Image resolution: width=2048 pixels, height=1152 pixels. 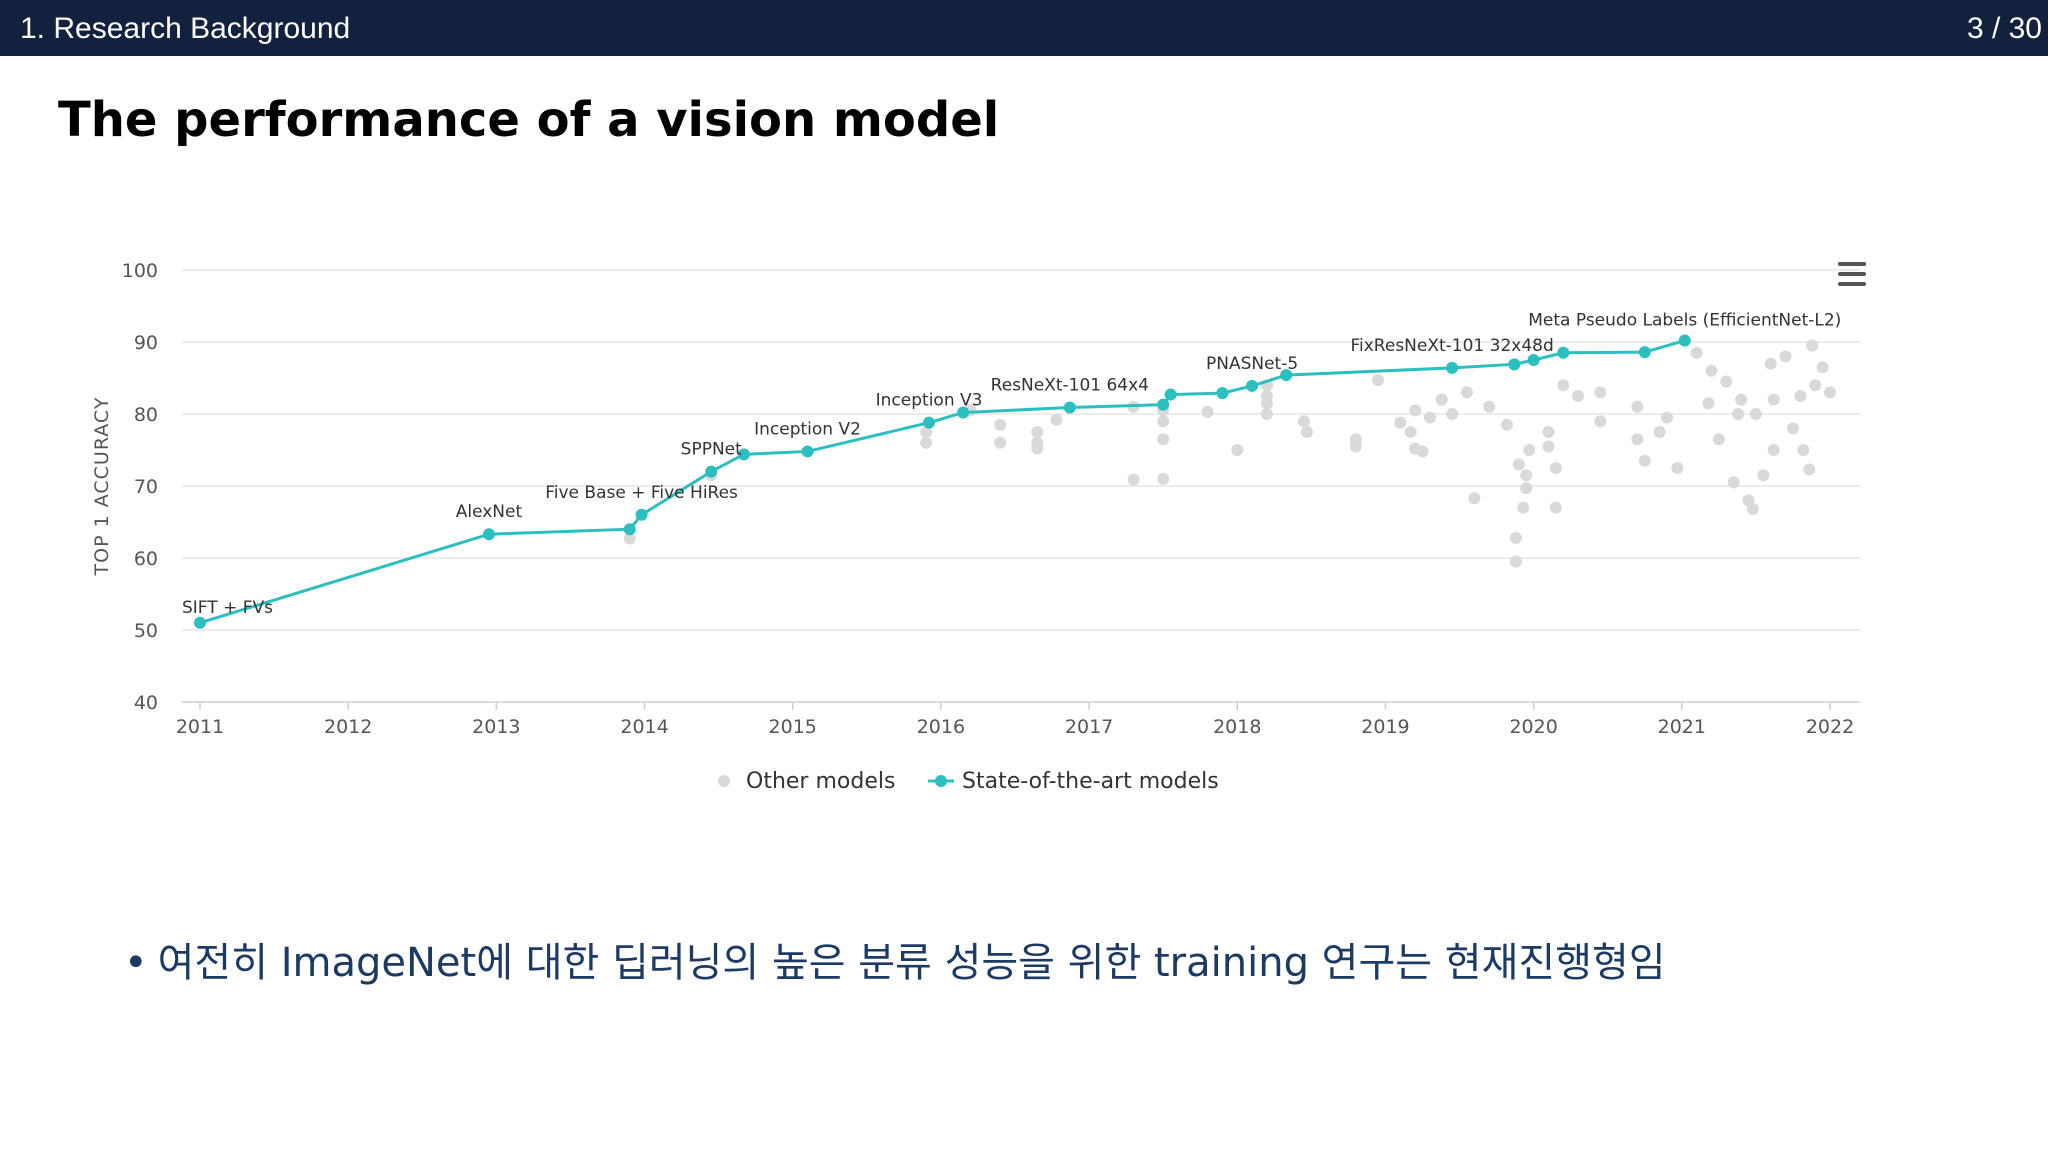 I want to click on y-tick-label: 70, so click(x=146, y=487).